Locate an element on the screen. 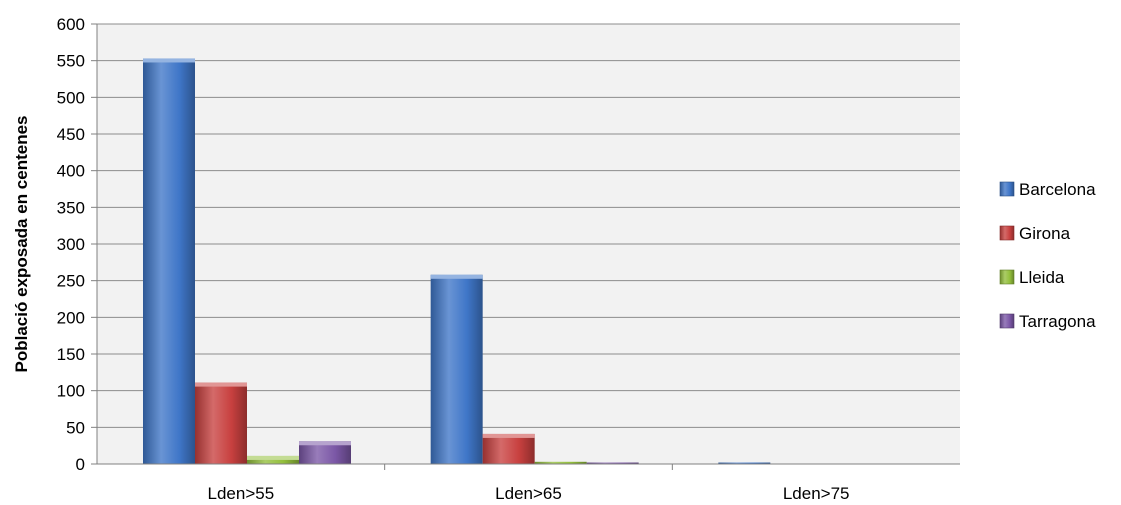 This screenshot has height=505, width=1121. legend-label: Girona is located at coordinates (1045, 233).